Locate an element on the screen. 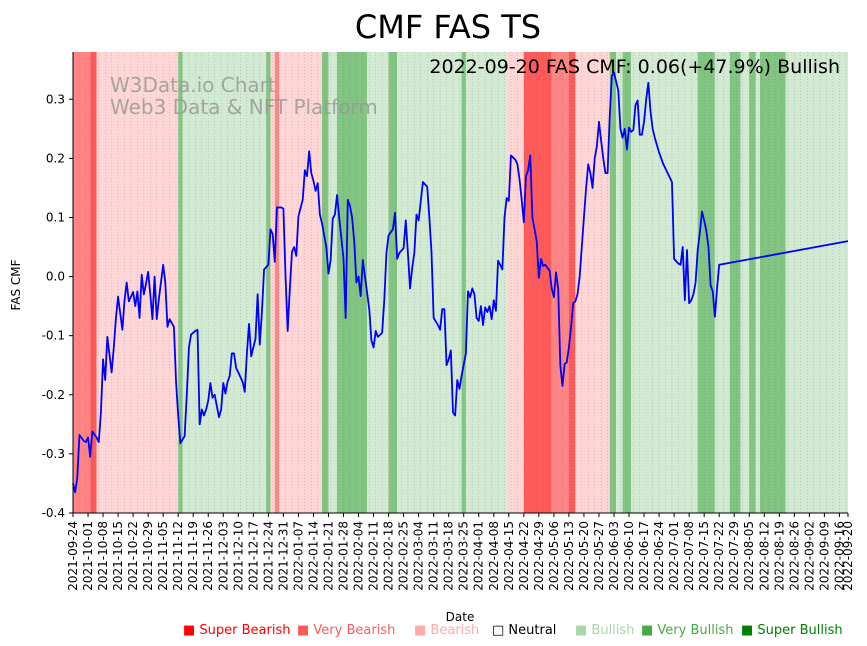  x-tick-label: 2022-05-20 is located at coordinates (584, 556).